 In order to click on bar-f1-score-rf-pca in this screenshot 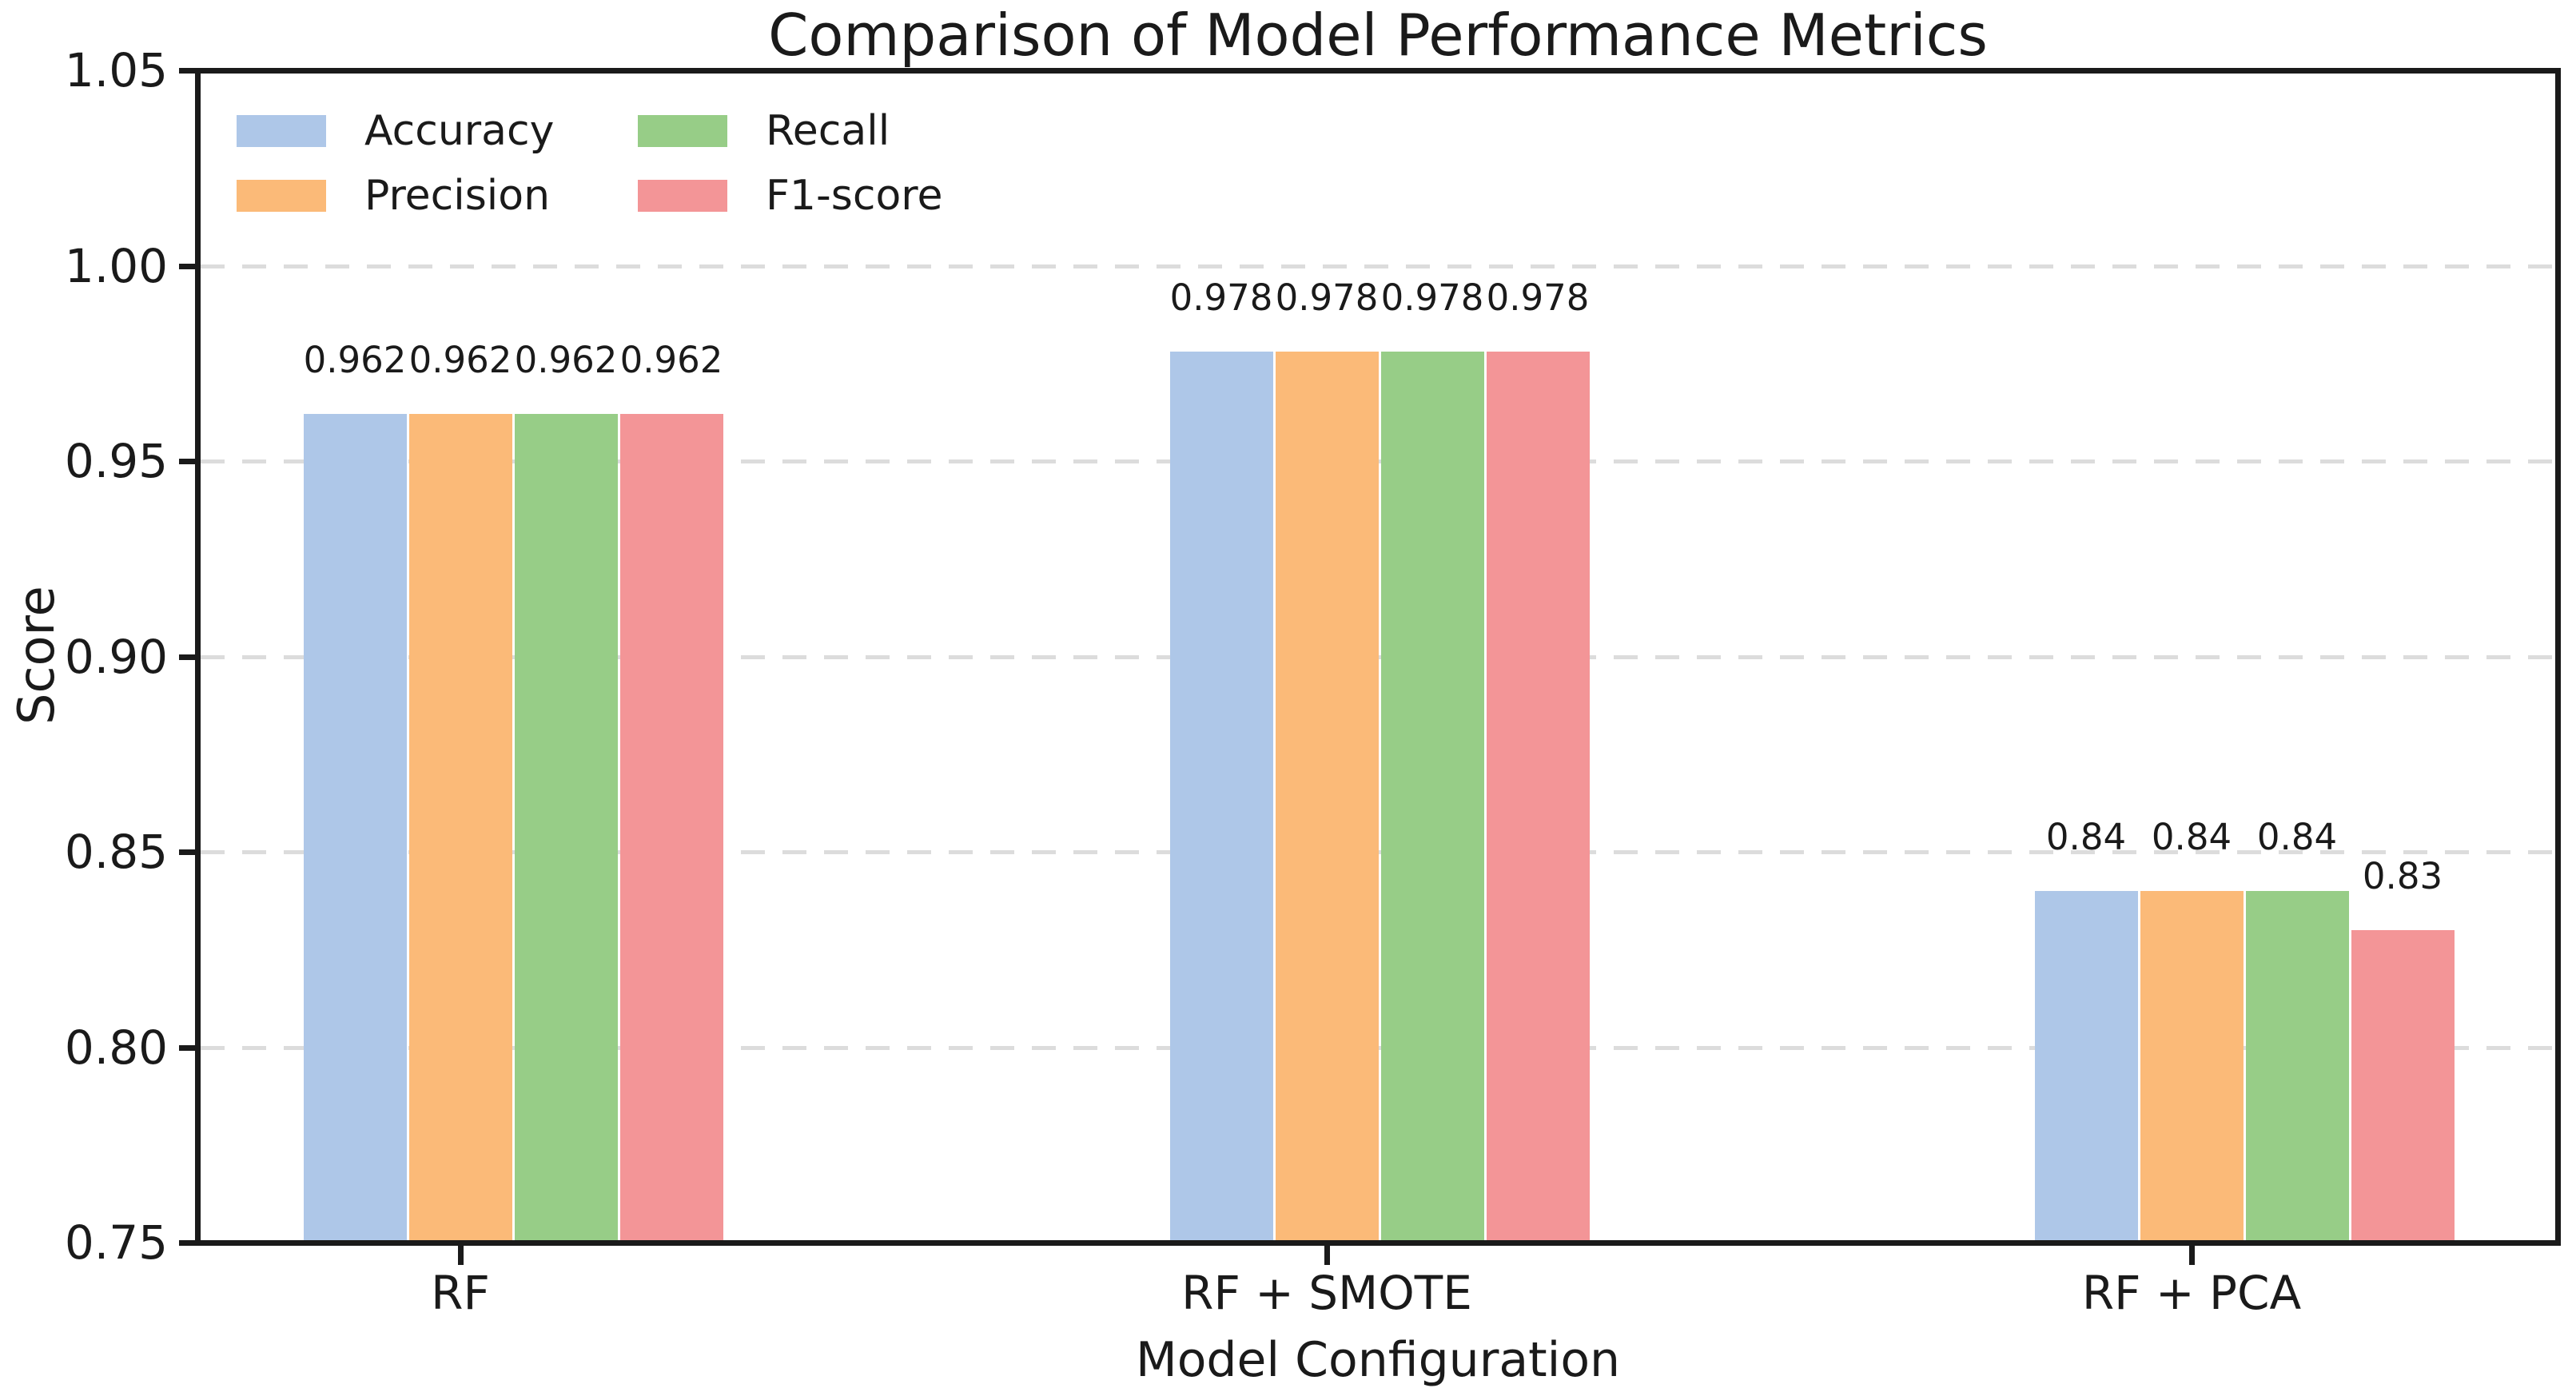, I will do `click(2403, 1084)`.